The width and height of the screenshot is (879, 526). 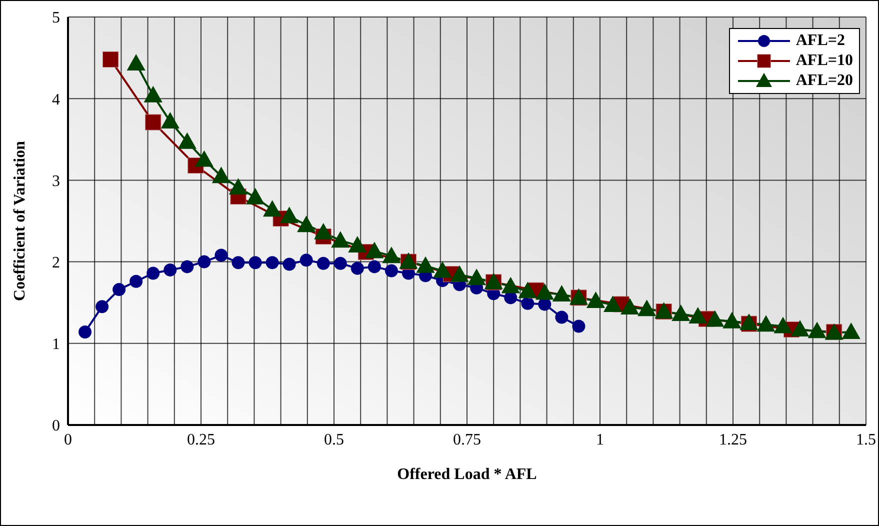 What do you see at coordinates (467, 439) in the screenshot?
I see `x-tick-label: 0.75` at bounding box center [467, 439].